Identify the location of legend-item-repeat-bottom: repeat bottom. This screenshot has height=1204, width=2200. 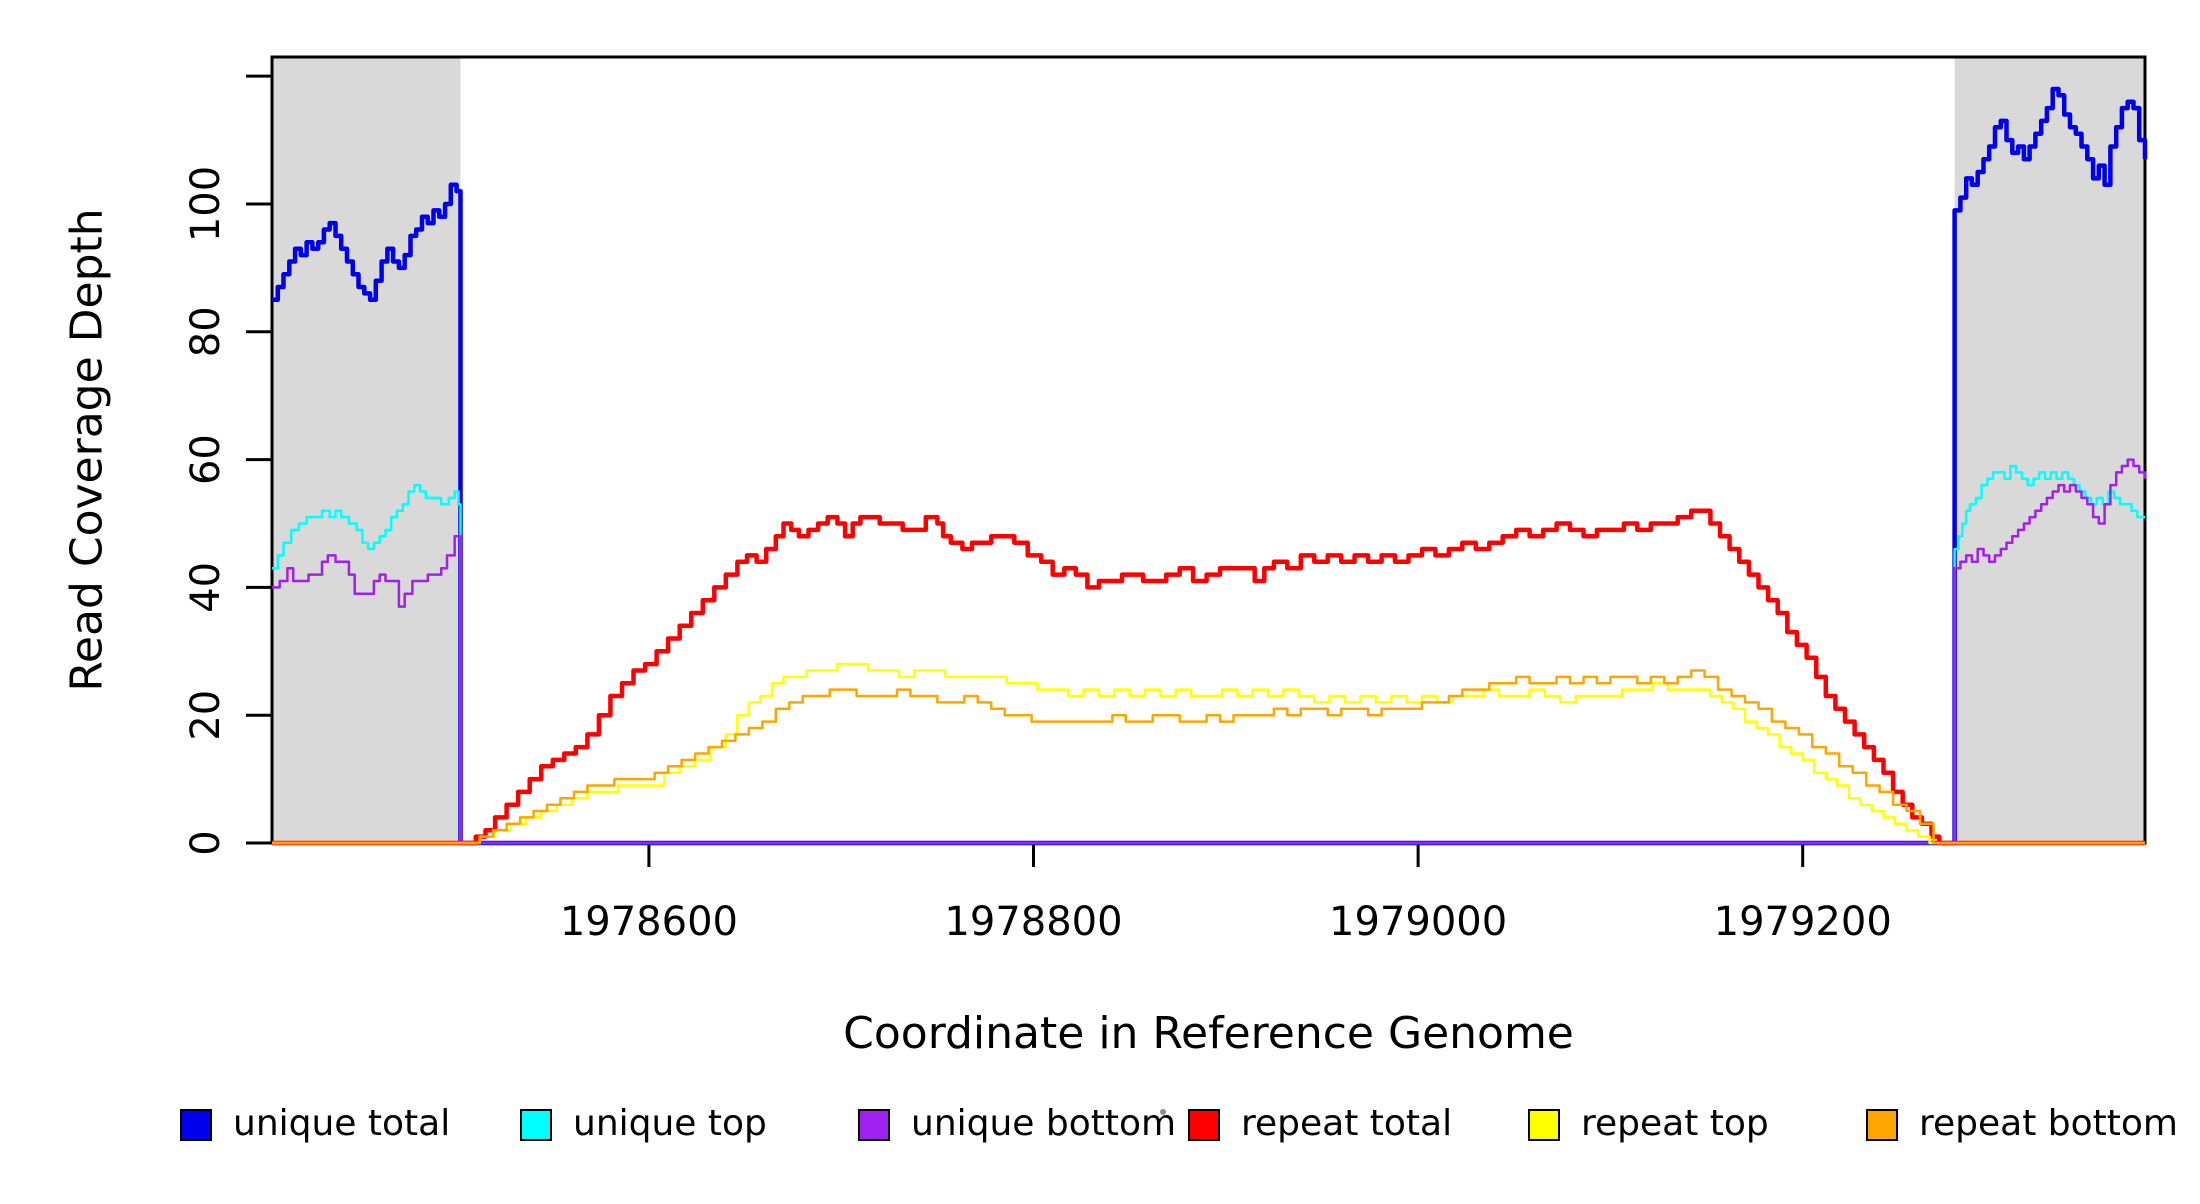
(2022, 1123).